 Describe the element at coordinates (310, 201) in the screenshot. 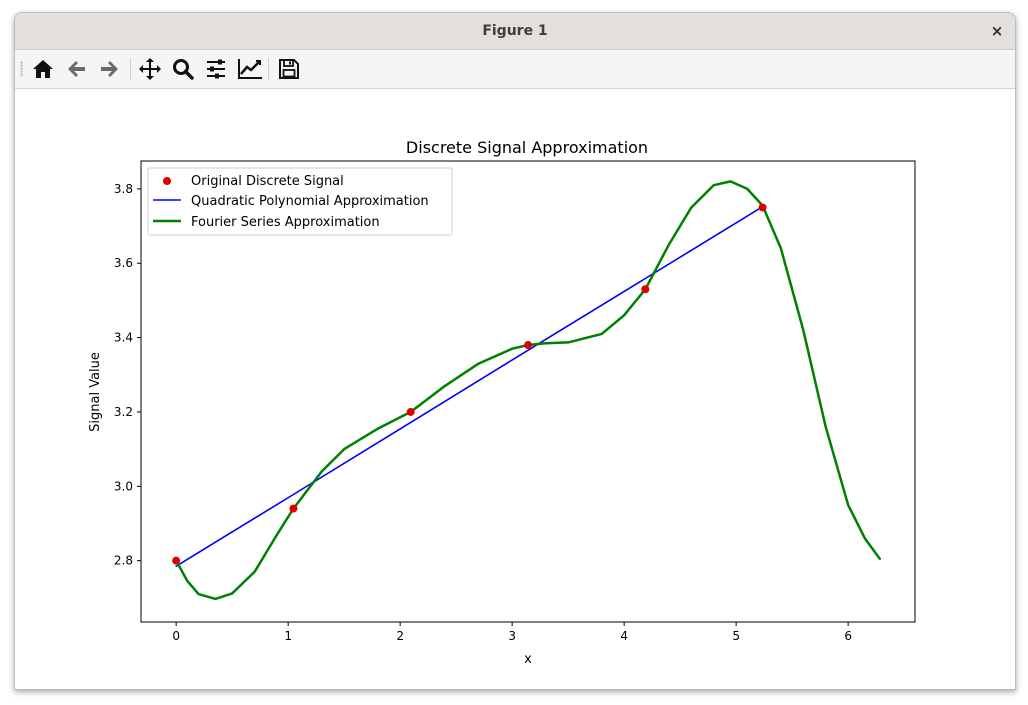

I see `legend-label-quadratic: Quadratic Polynomial Approximation` at that location.